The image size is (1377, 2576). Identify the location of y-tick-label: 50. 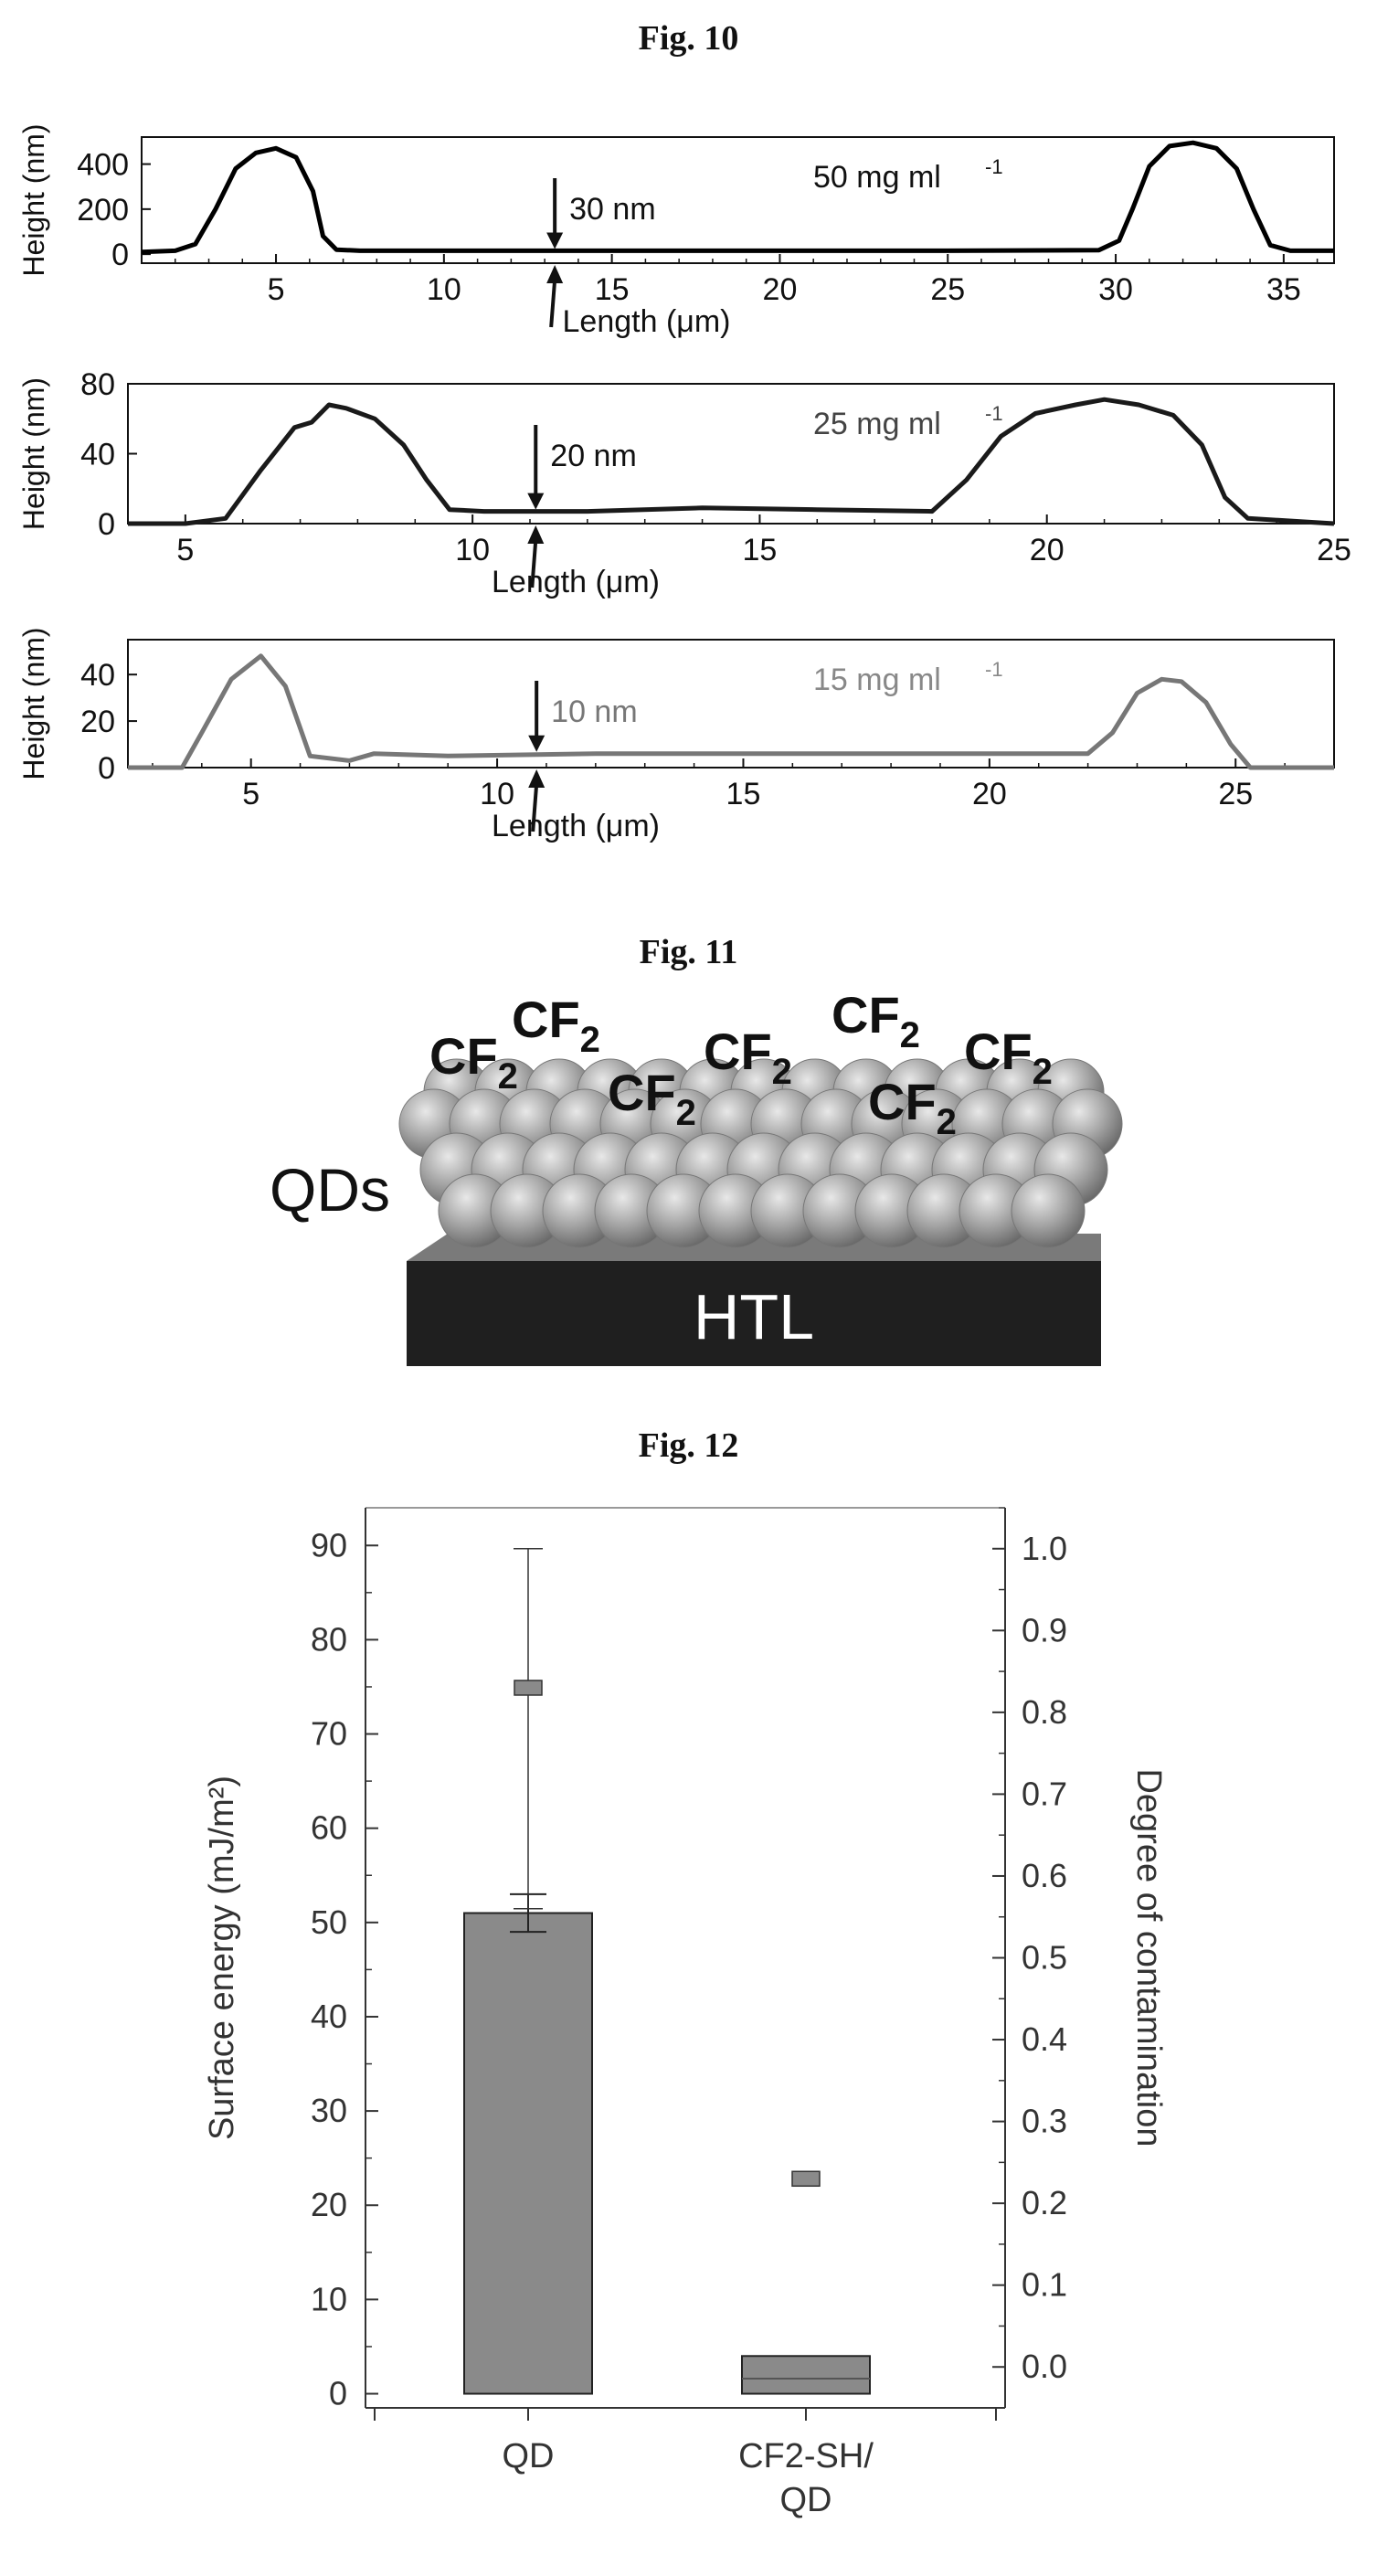
(329, 1922).